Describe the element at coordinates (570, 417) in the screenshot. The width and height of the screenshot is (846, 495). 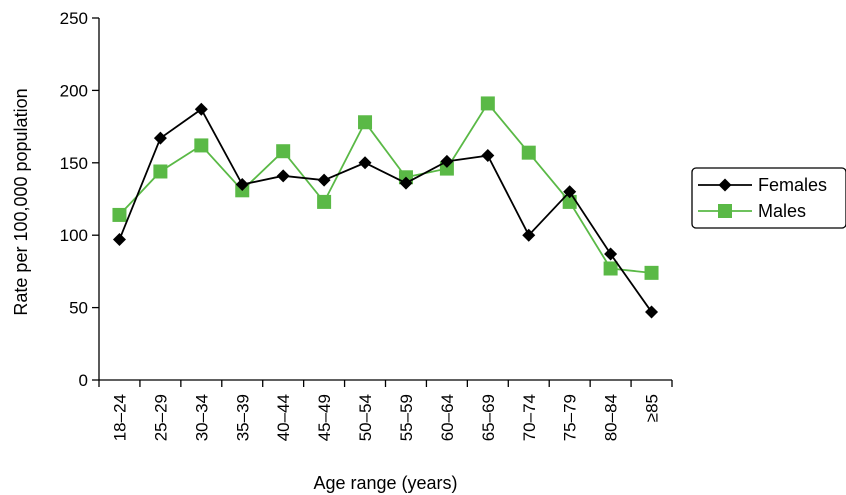
I see `x-tick-label: 75–79` at that location.